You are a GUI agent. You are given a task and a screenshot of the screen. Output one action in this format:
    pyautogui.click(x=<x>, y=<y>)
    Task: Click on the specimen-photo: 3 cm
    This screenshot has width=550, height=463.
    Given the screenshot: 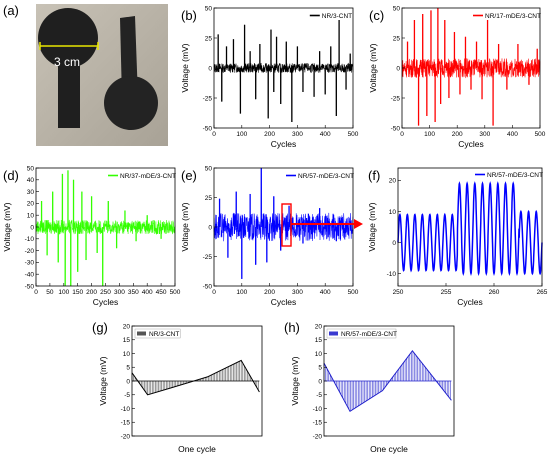 What is the action you would take?
    pyautogui.click(x=102, y=75)
    